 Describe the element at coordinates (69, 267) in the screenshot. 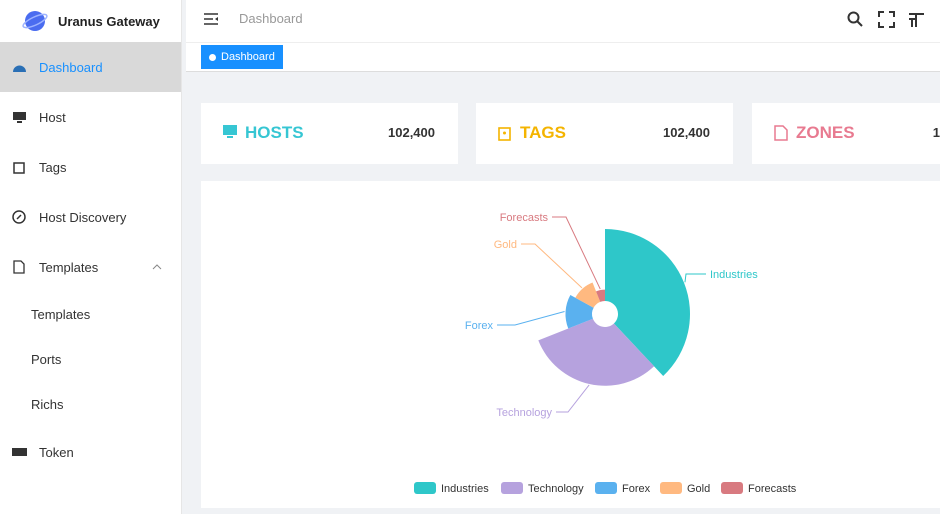

I see `menu-label: Templates` at that location.